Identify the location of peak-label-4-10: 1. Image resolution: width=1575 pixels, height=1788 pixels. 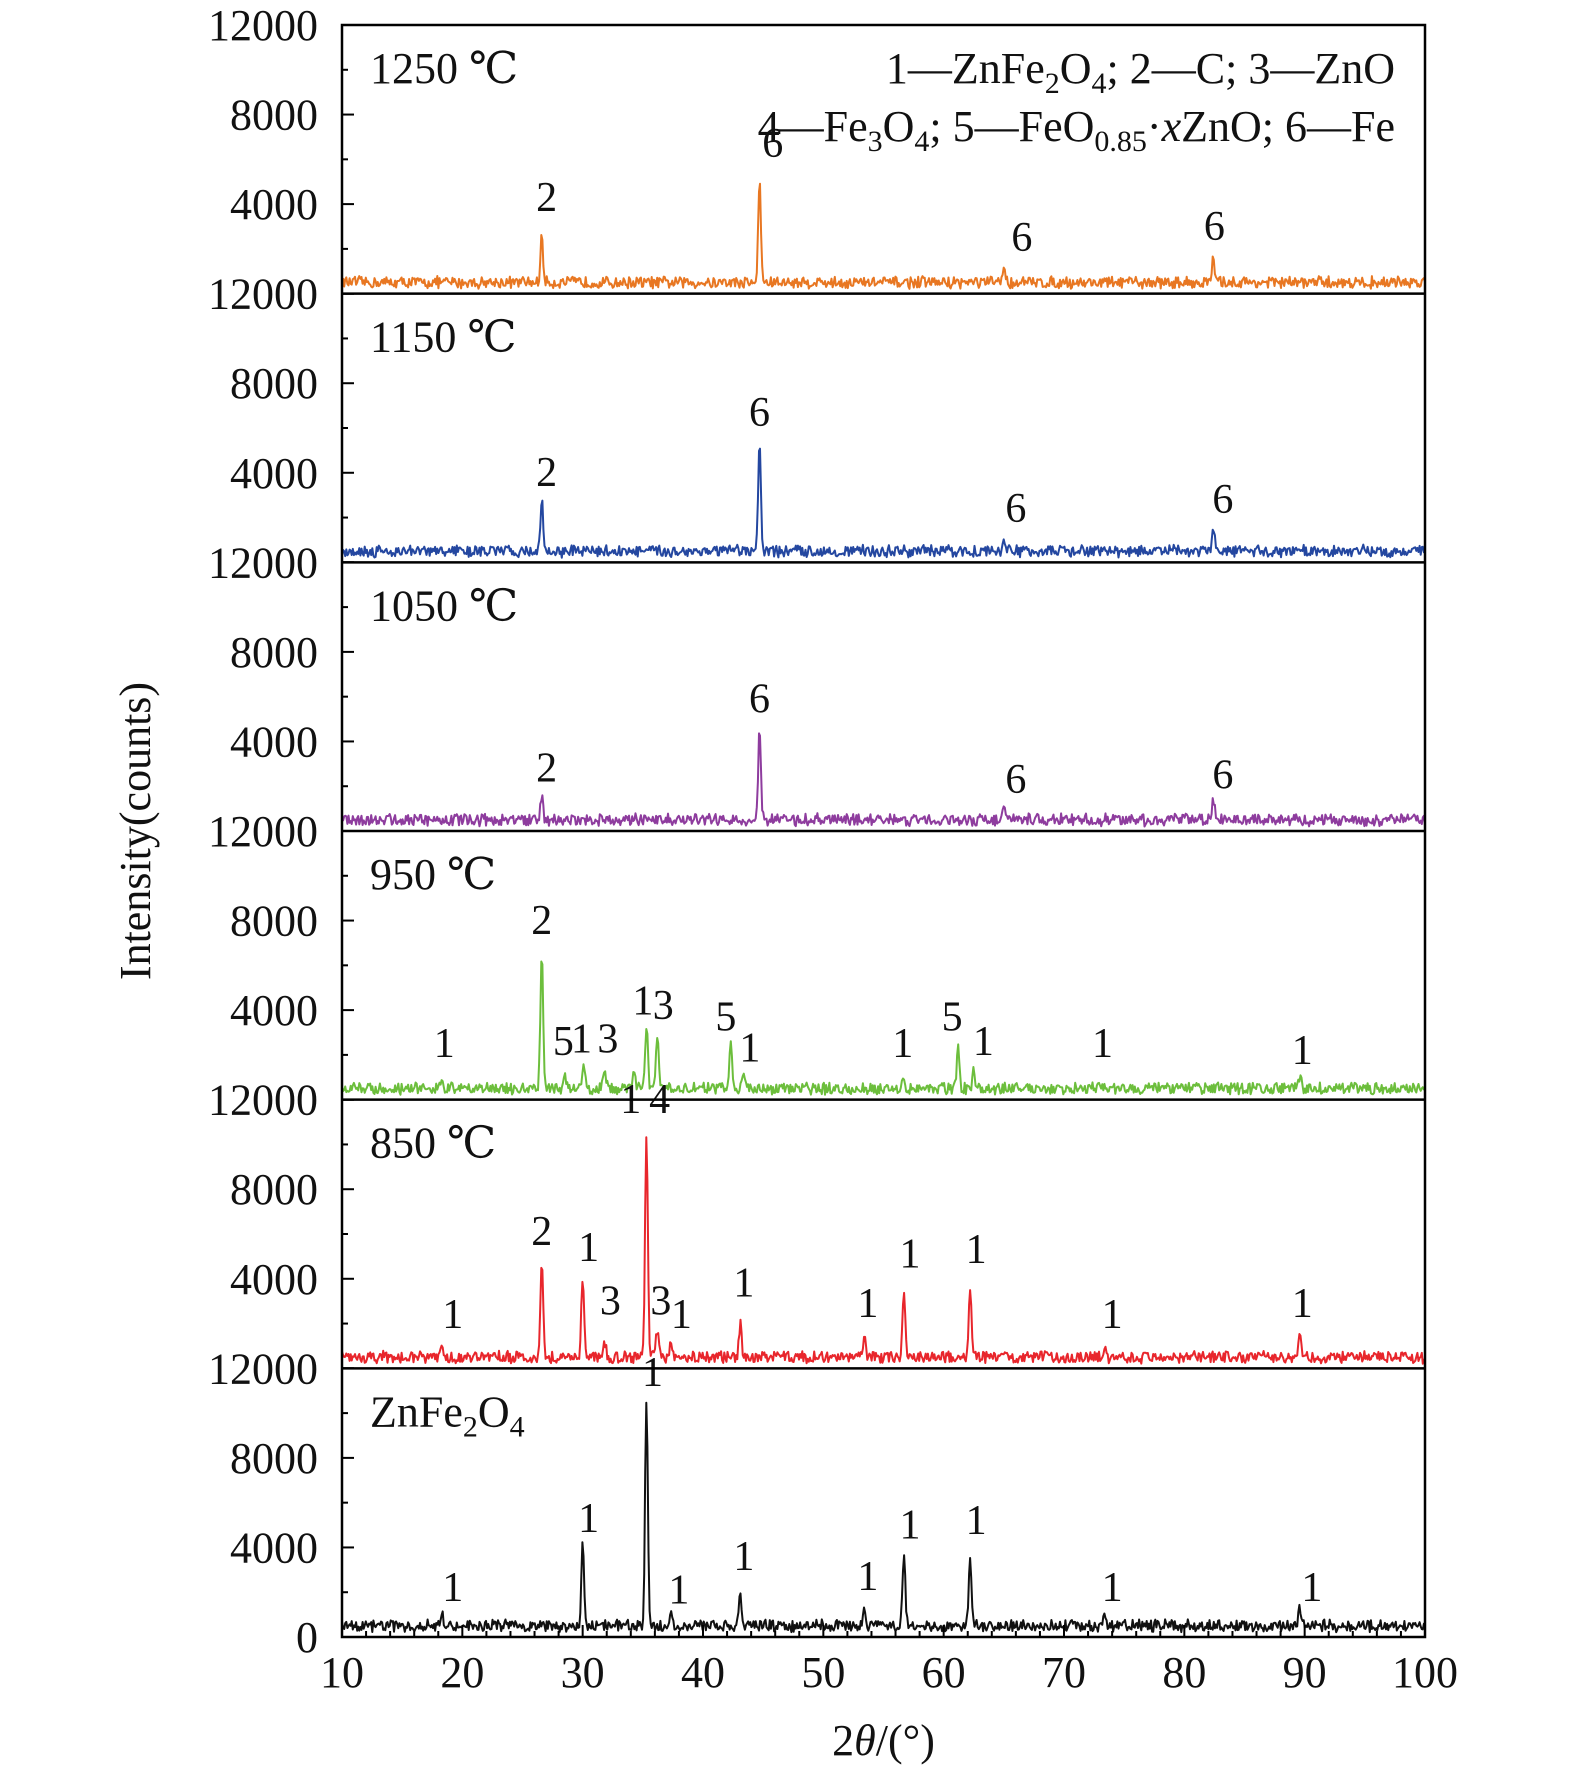
(909, 1255).